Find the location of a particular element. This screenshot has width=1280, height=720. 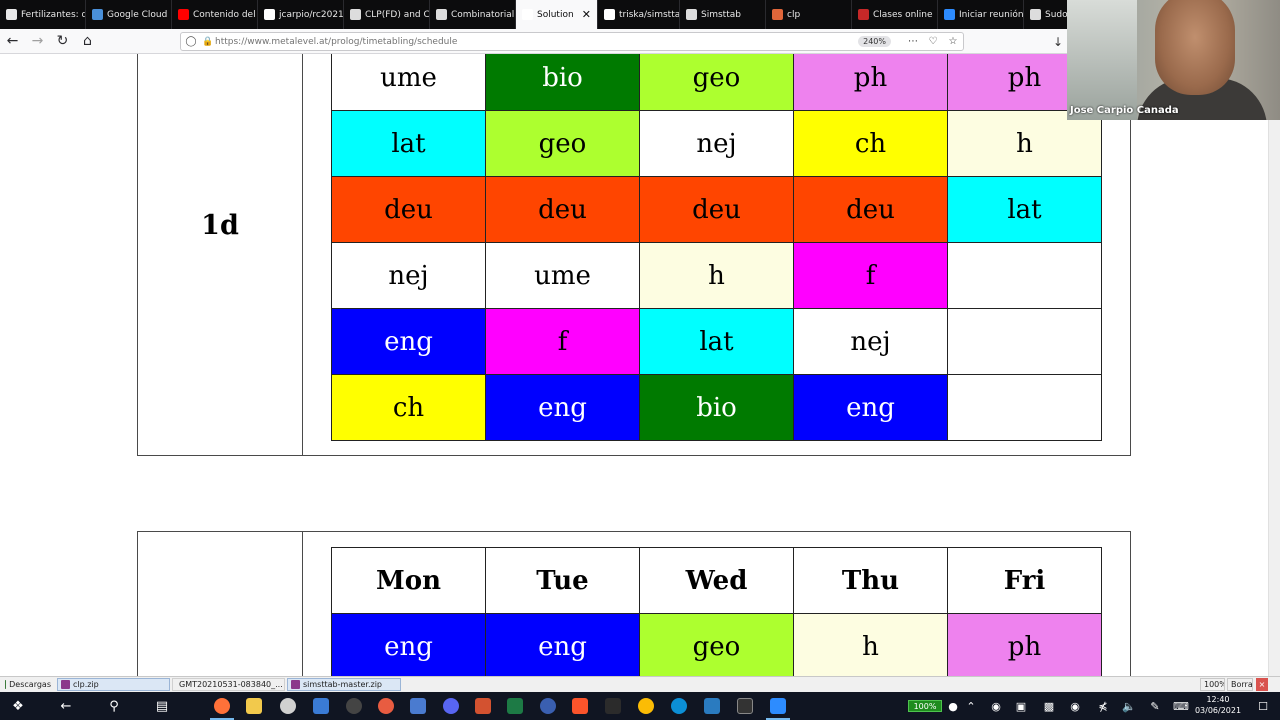

timetable-header-row: Mon Tue Wed Thu Fri is located at coordinates (716, 580).